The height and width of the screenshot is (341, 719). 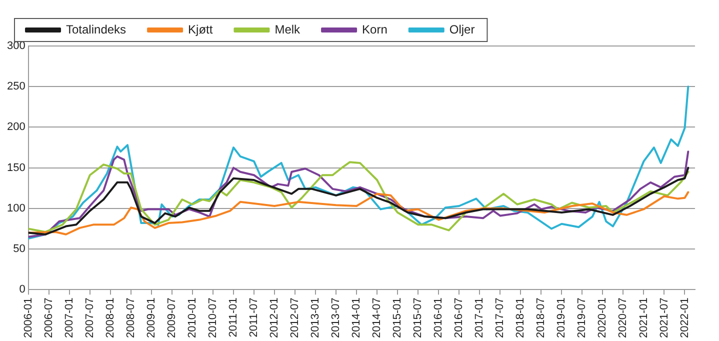 What do you see at coordinates (16, 86) in the screenshot?
I see `y-tick-label: 250` at bounding box center [16, 86].